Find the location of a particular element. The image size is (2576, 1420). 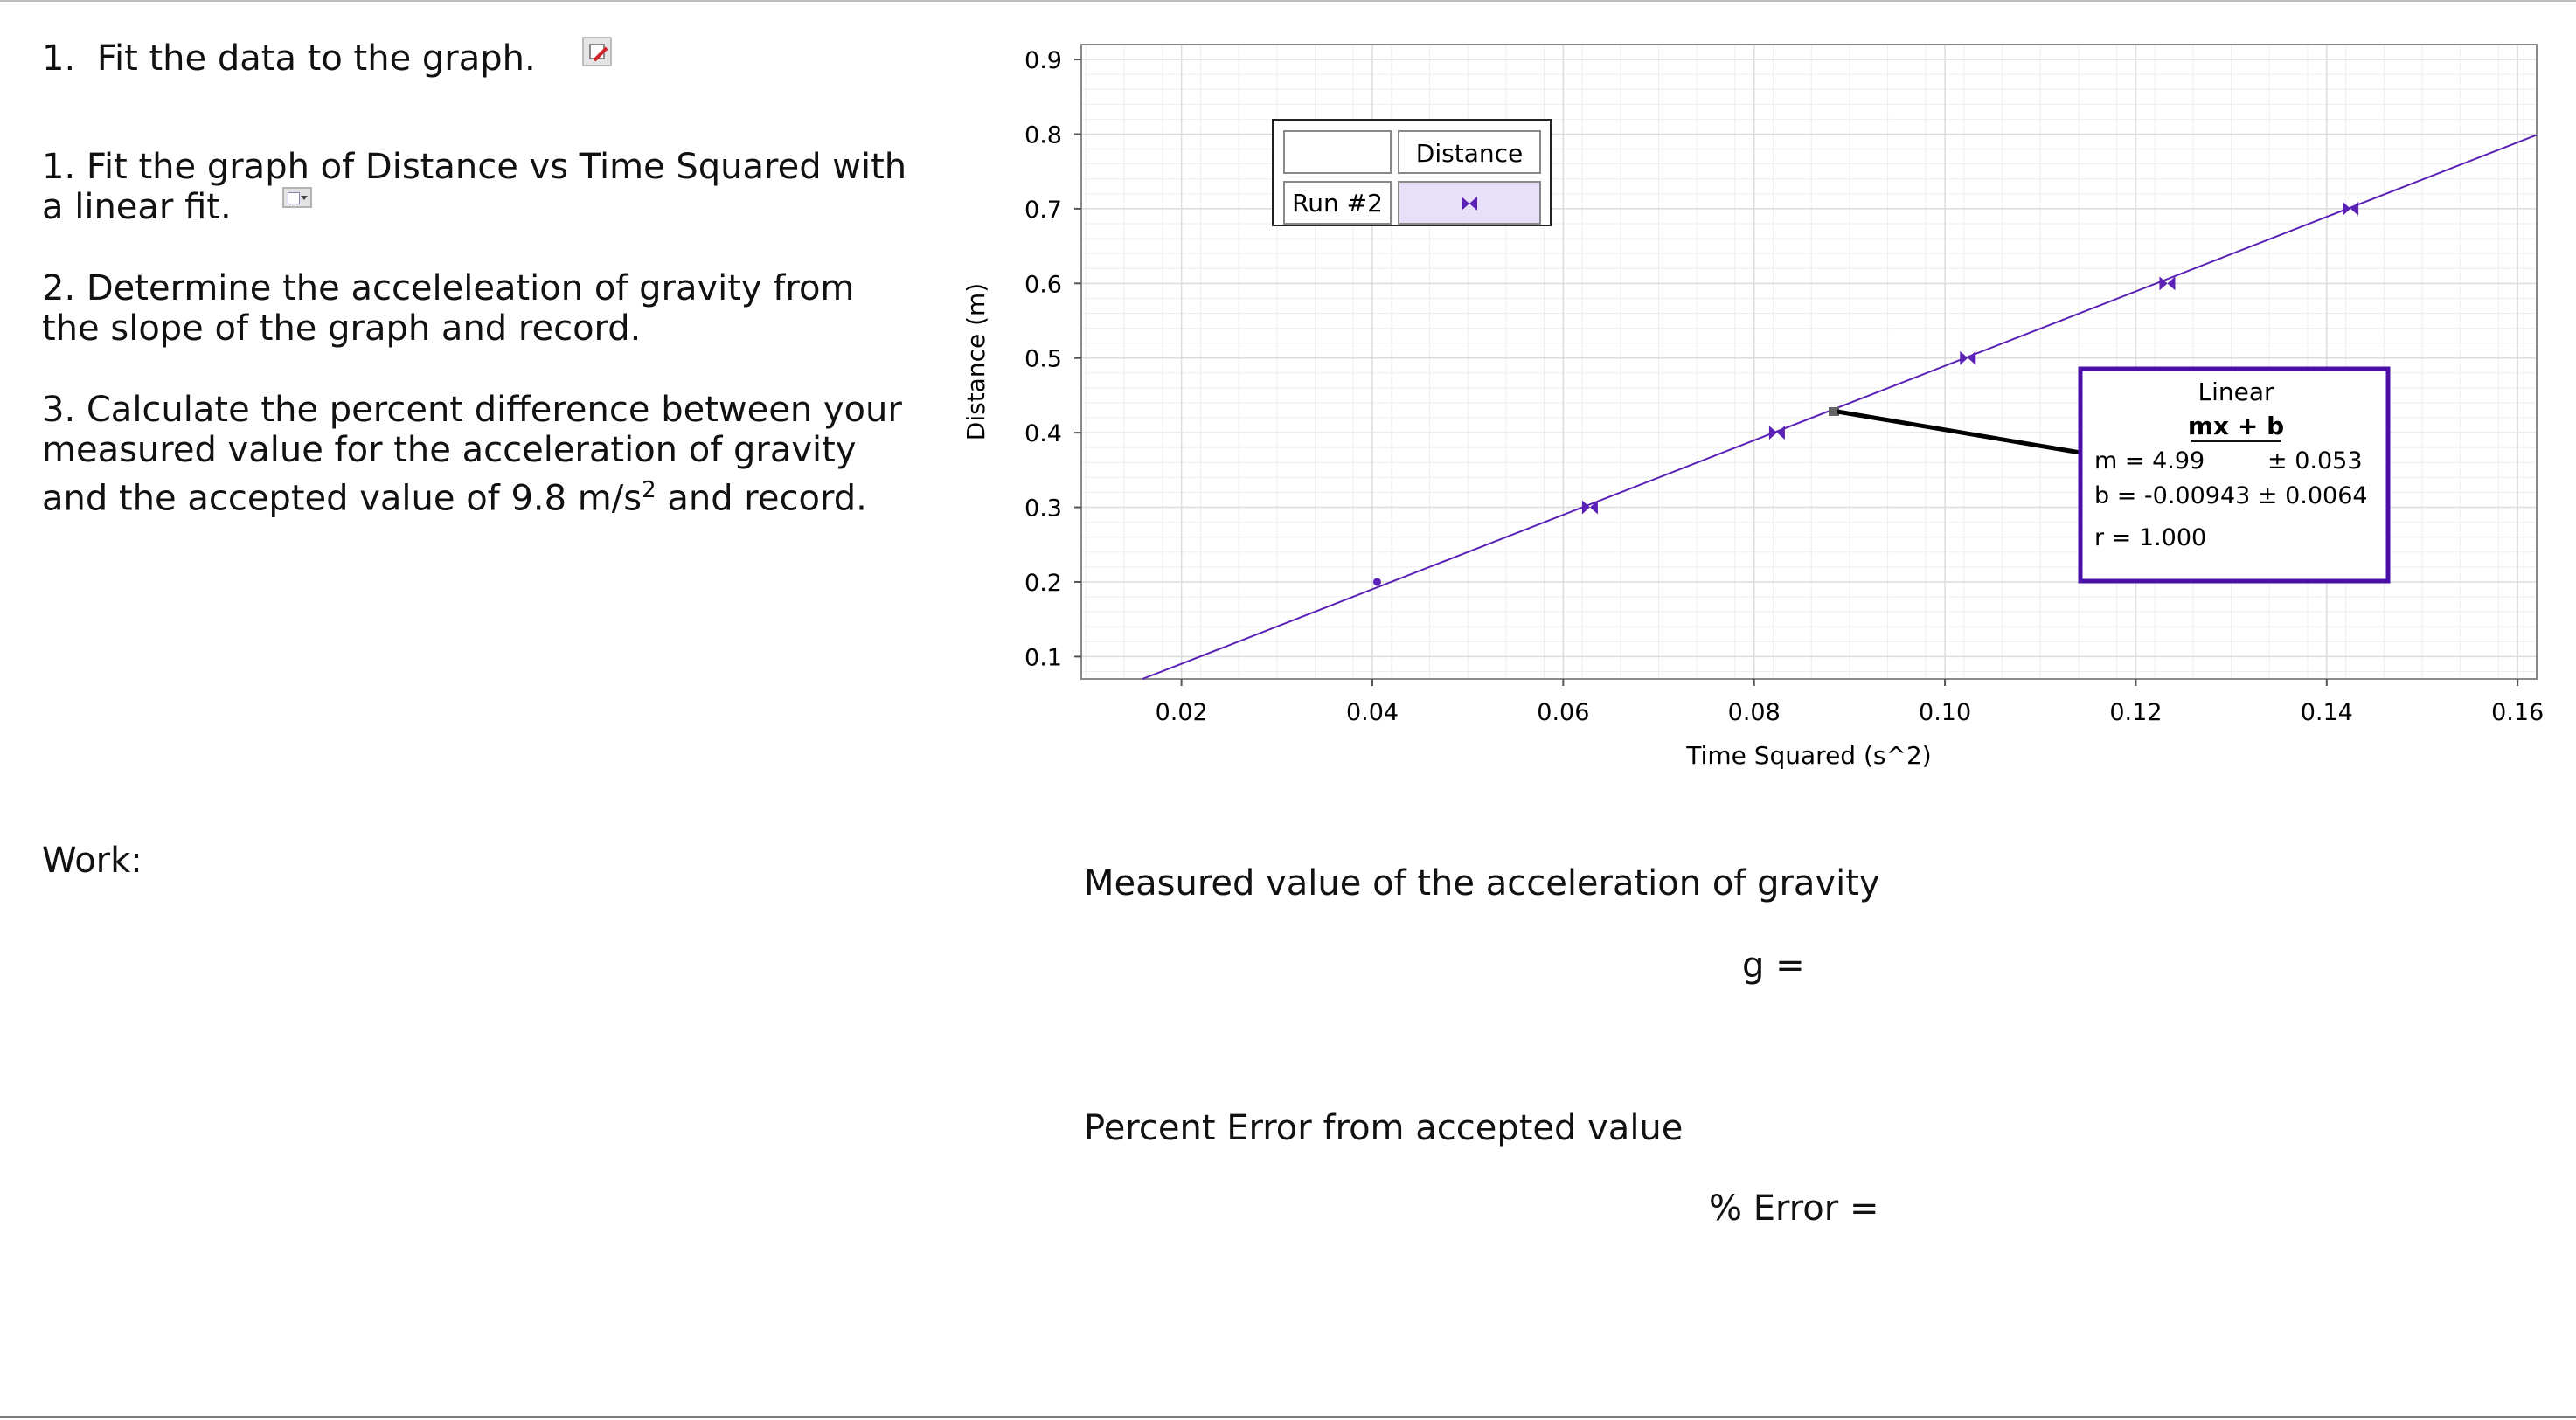

fit-slope: m = 4.99 is located at coordinates (2149, 460).